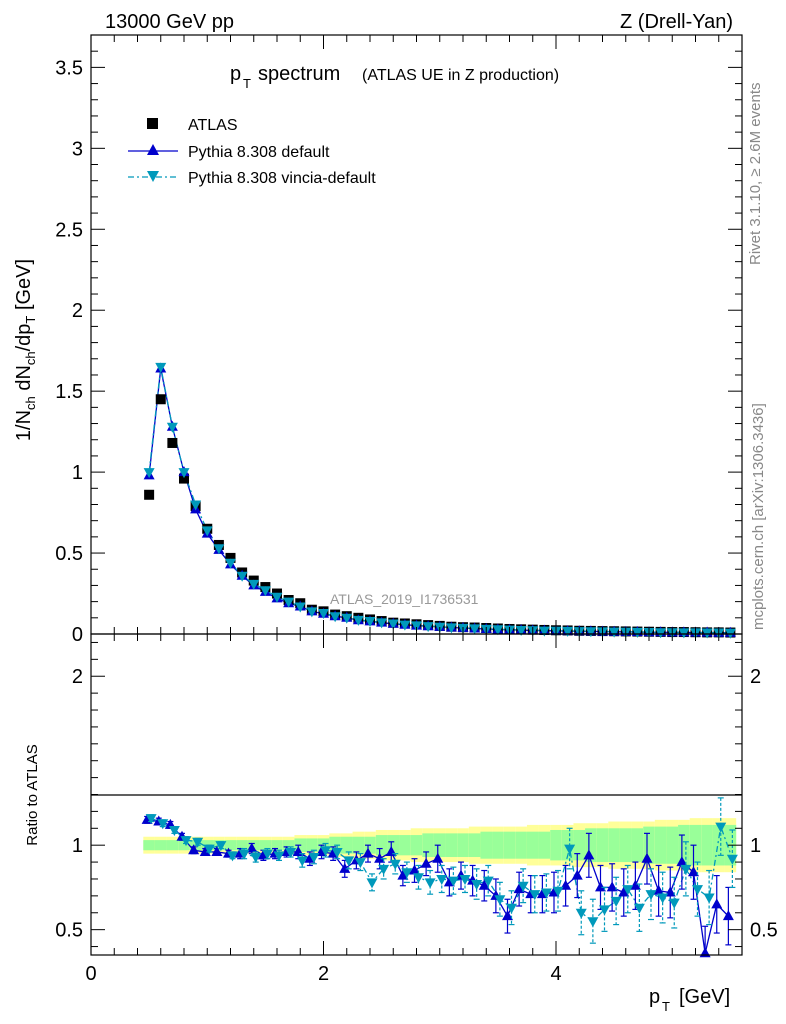  Describe the element at coordinates (77, 846) in the screenshot. I see `ratio-ytick-label: 1` at that location.